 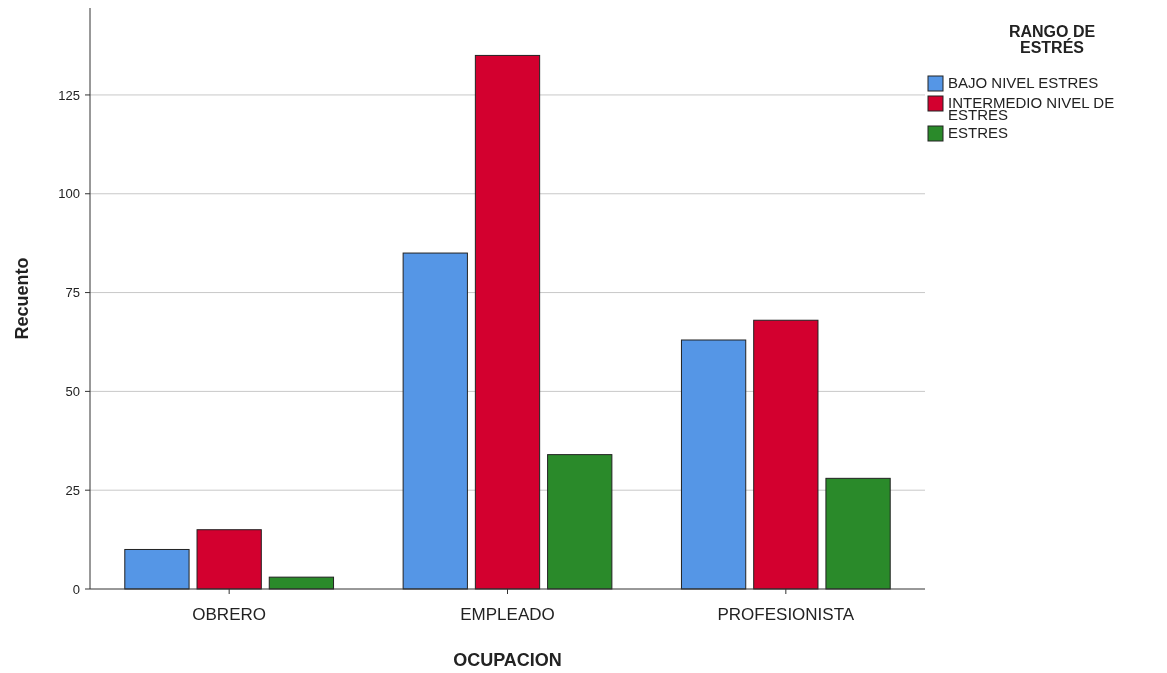 I want to click on x-tick-label: PROFESIONISTA, so click(x=786, y=614).